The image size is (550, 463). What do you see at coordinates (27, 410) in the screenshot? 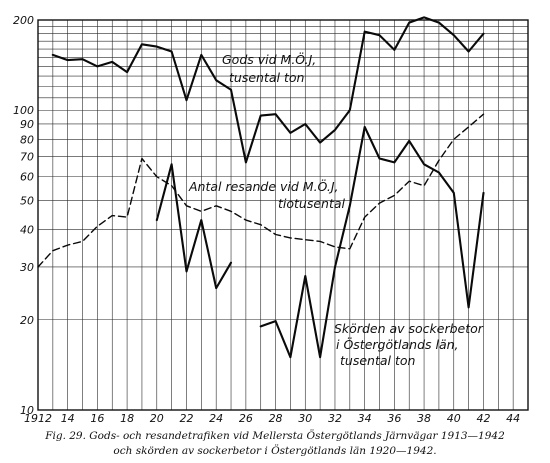
I see `y-tick-label: 10` at bounding box center [27, 410].